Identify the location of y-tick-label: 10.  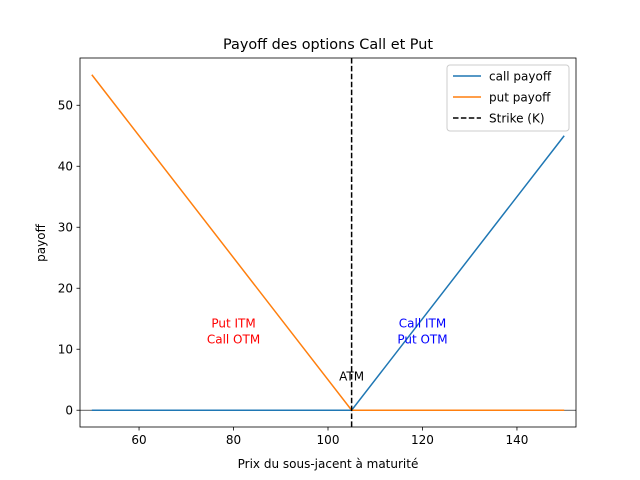
(65, 349).